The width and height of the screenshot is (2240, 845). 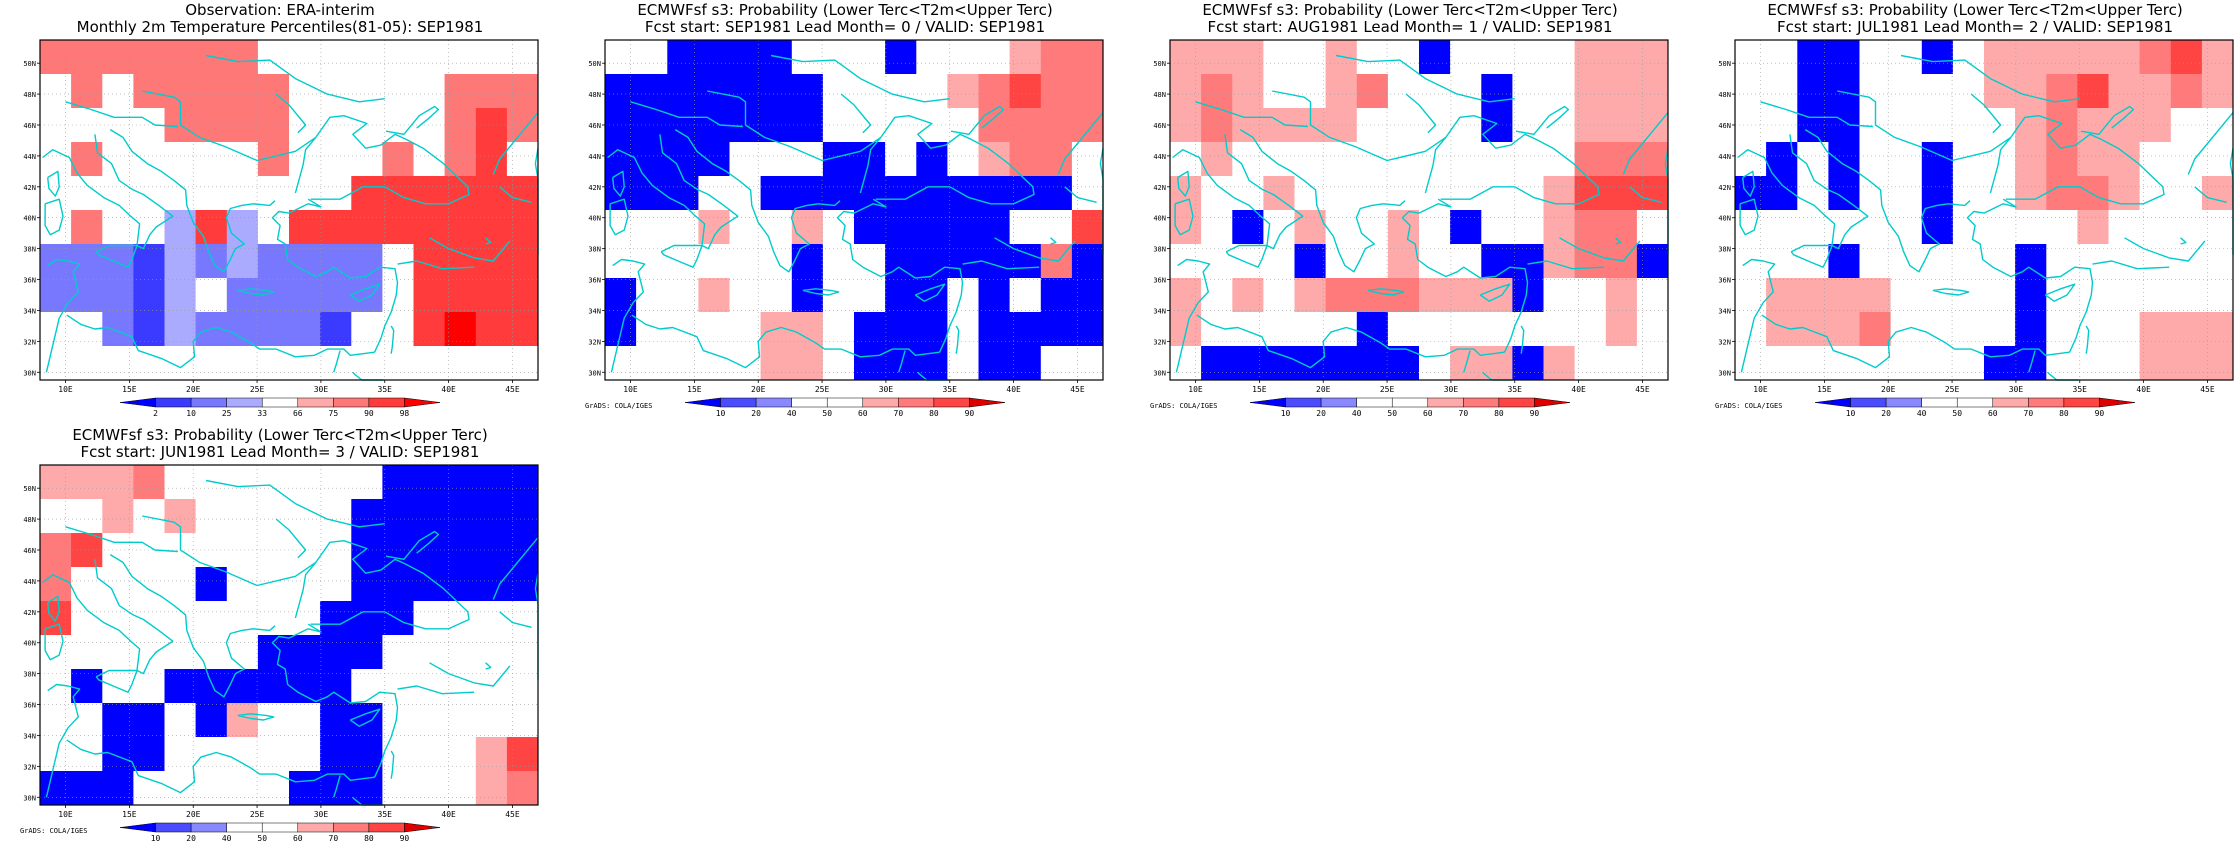 I want to click on lat-tick-label: 30N, so click(x=29, y=798).